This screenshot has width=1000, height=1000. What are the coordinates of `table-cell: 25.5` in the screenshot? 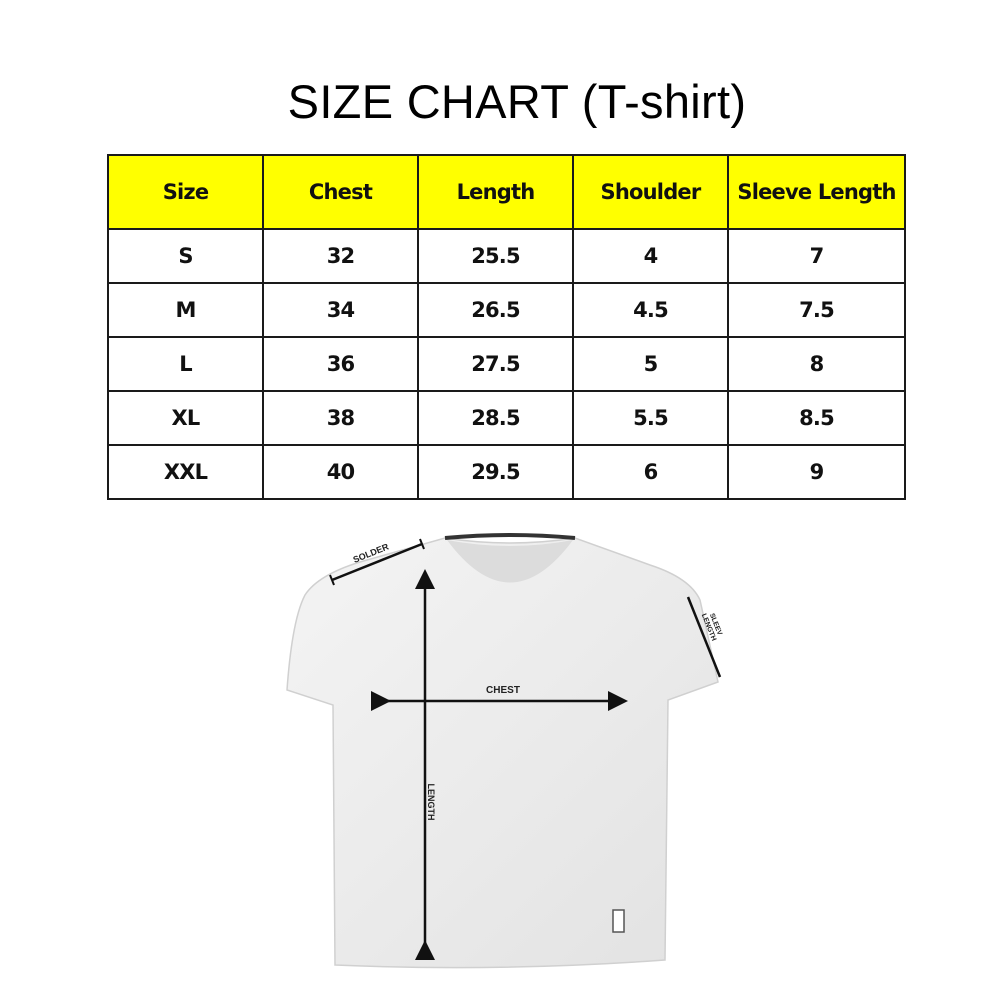 It's located at (495, 256).